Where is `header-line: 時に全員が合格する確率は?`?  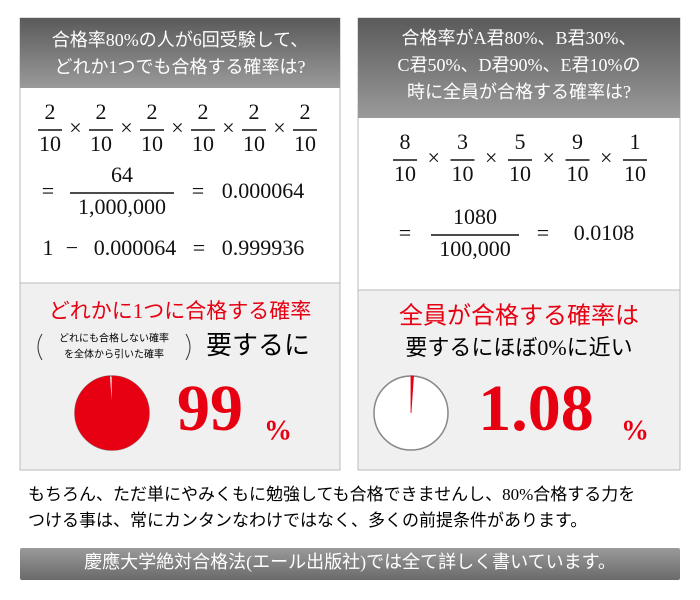 header-line: 時に全員が合格する確率は? is located at coordinates (519, 92).